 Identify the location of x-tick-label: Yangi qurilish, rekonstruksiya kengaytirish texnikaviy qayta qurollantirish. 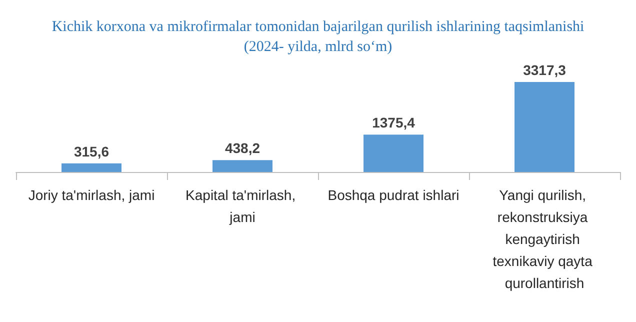
(544, 239).